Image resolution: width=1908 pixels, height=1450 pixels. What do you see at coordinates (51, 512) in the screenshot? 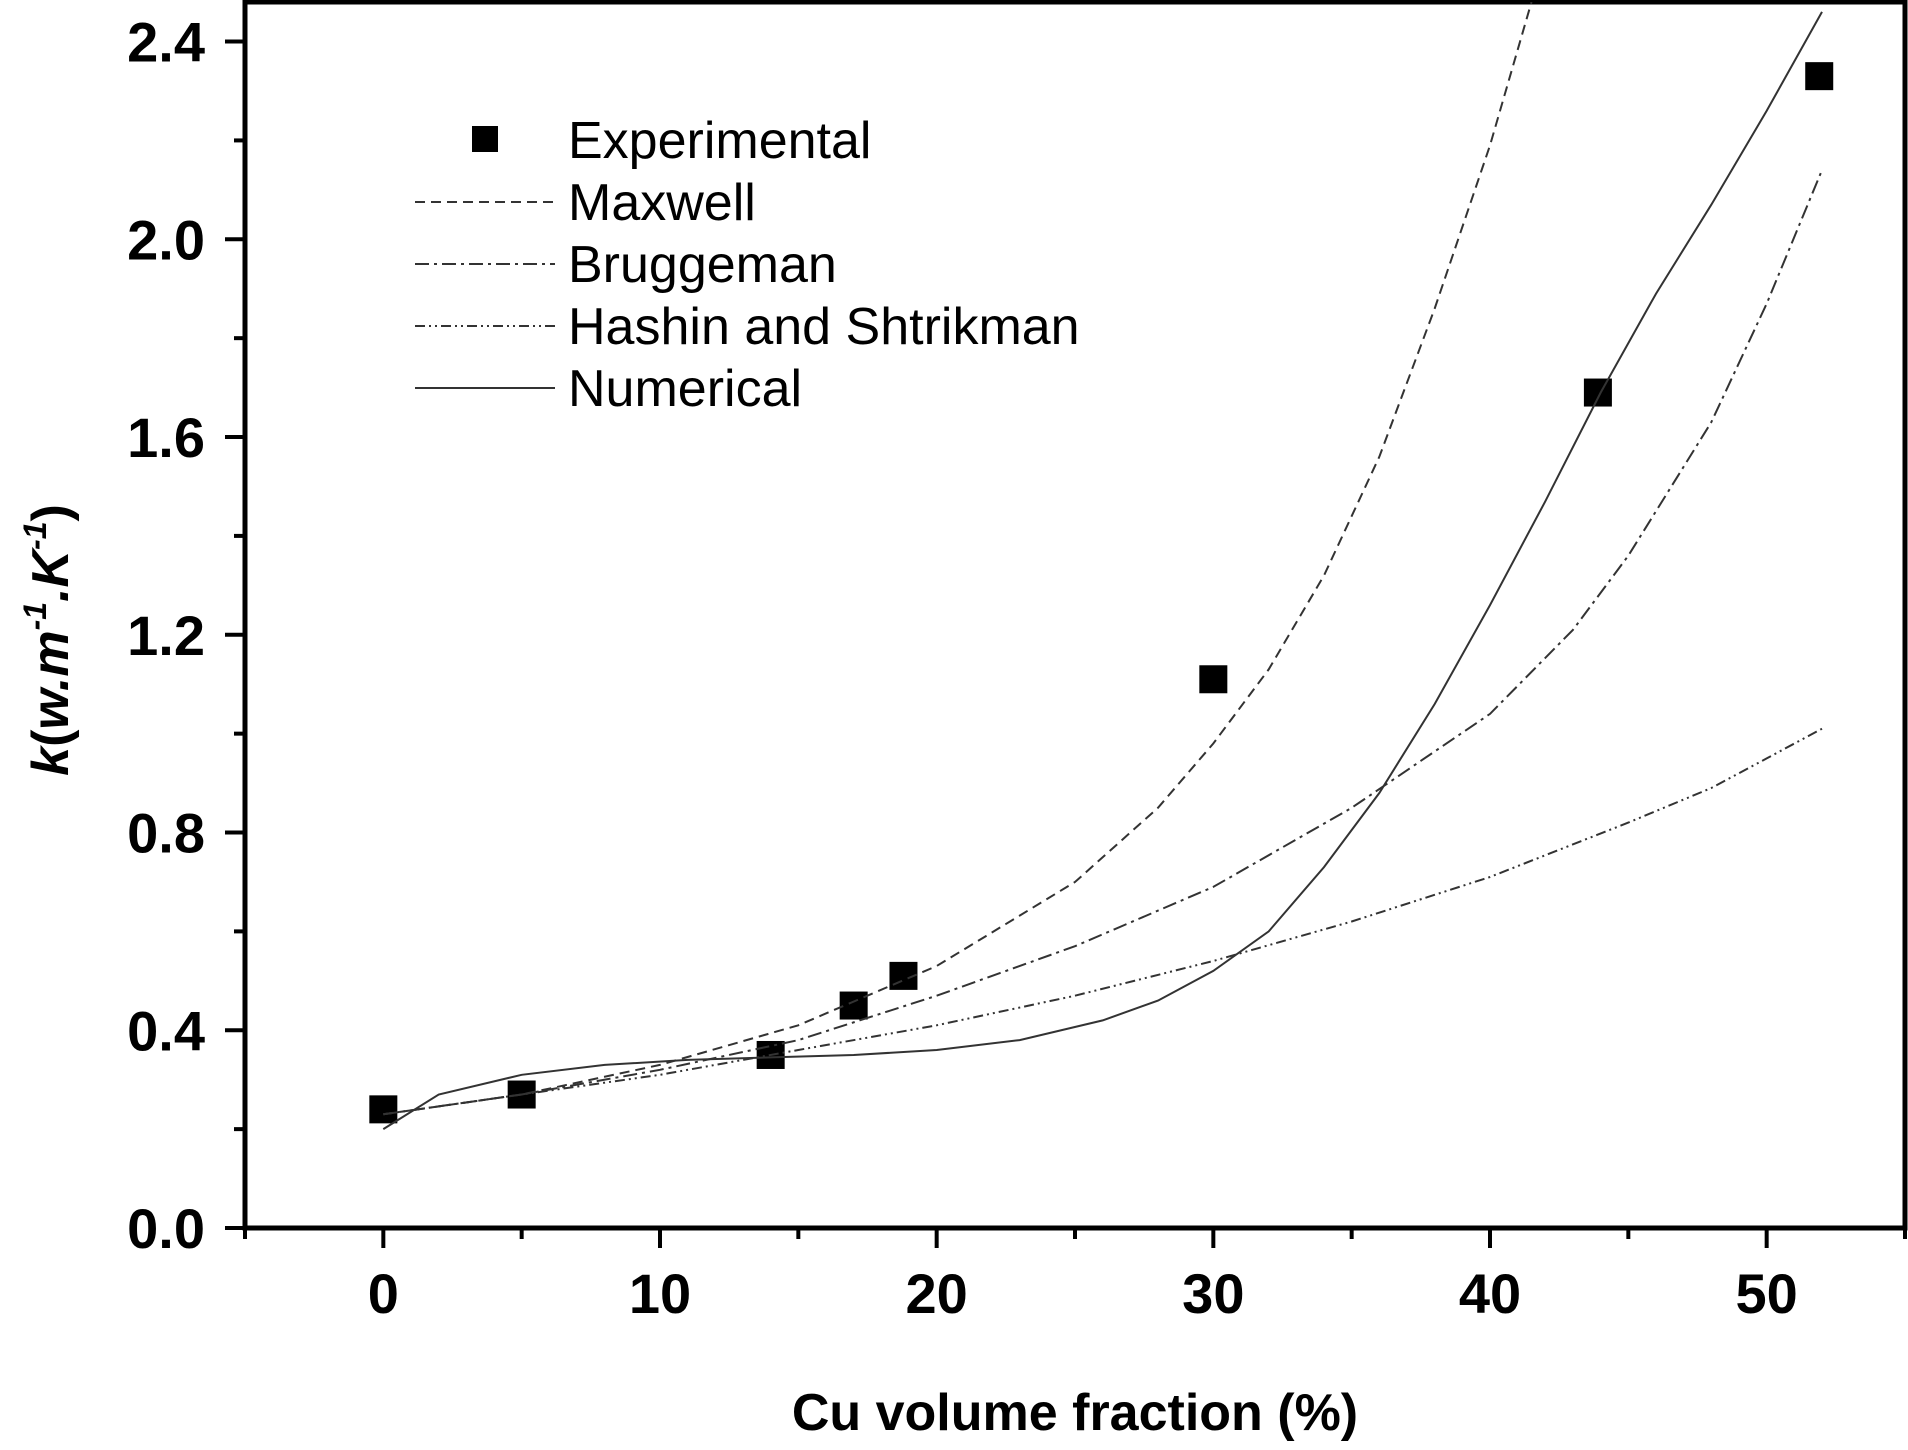
I see `y-axis-title-close: )` at bounding box center [51, 512].